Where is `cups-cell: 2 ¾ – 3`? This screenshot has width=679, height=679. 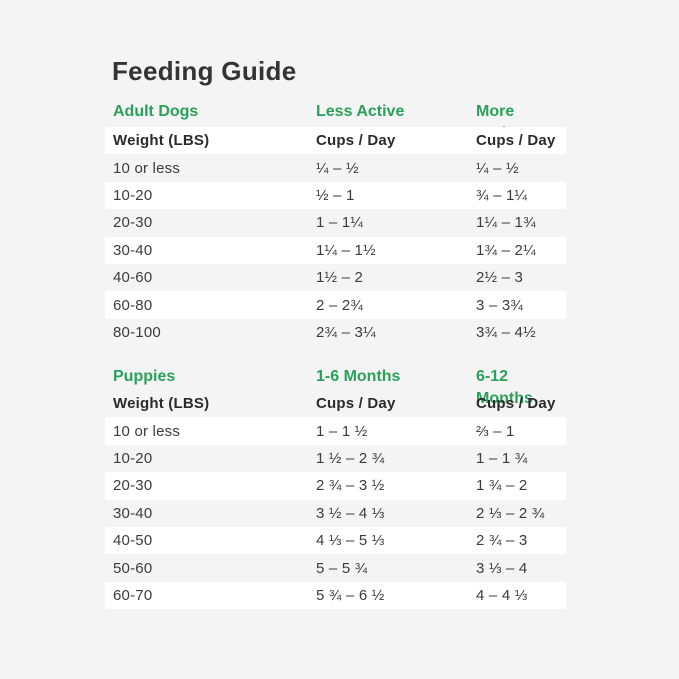 cups-cell: 2 ¾ – 3 is located at coordinates (502, 541).